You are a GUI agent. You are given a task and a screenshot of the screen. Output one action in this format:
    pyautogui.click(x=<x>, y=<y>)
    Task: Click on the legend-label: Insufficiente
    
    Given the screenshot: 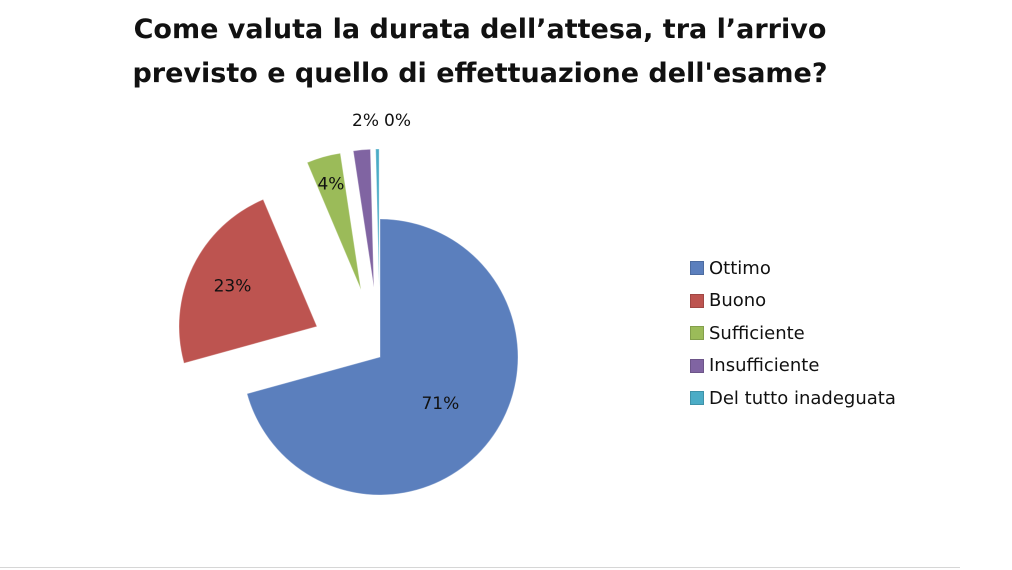 What is the action you would take?
    pyautogui.click(x=764, y=366)
    